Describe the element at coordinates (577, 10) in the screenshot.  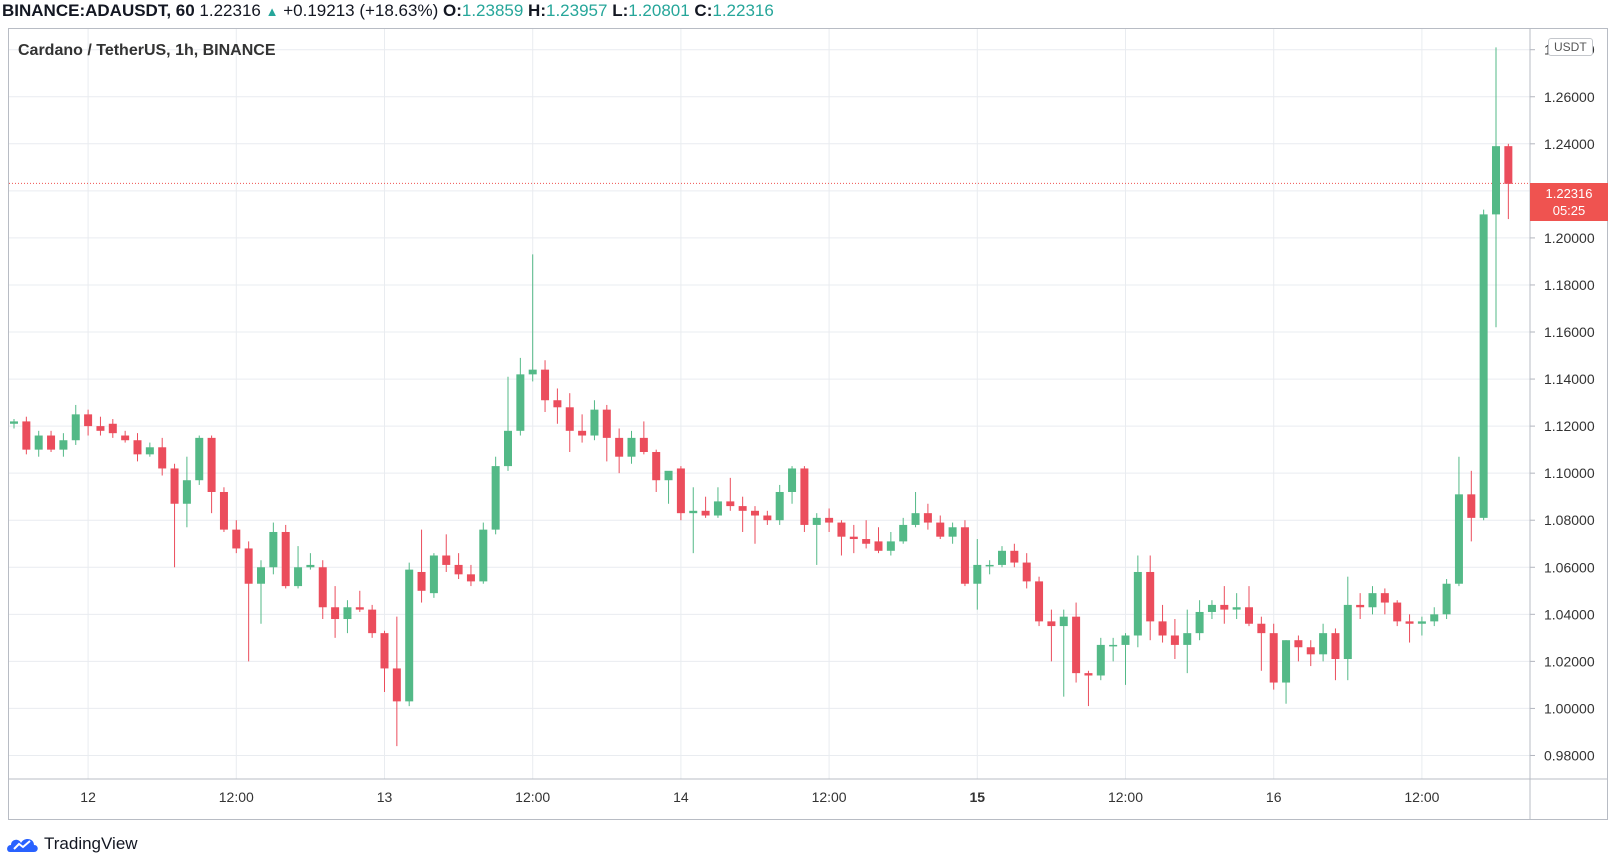
I see `high-value: 1.23957` at that location.